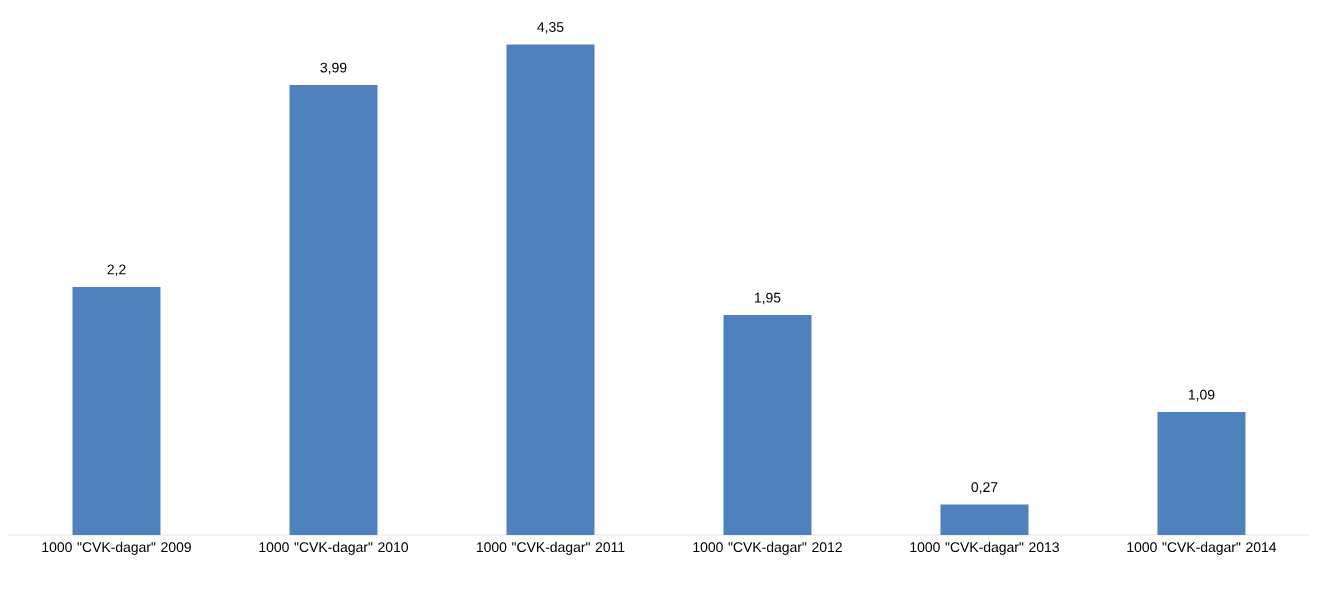 This screenshot has width=1318, height=616. I want to click on data-label: 2,2, so click(116, 270).